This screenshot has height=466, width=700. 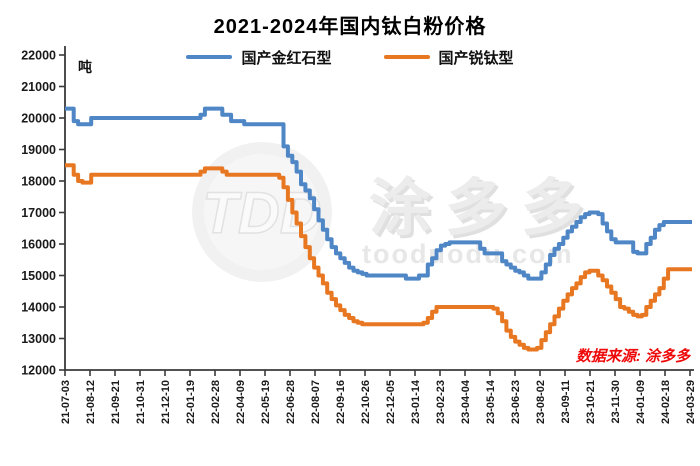 What do you see at coordinates (141, 402) in the screenshot?
I see `x-tick-label: 21-10-31` at bounding box center [141, 402].